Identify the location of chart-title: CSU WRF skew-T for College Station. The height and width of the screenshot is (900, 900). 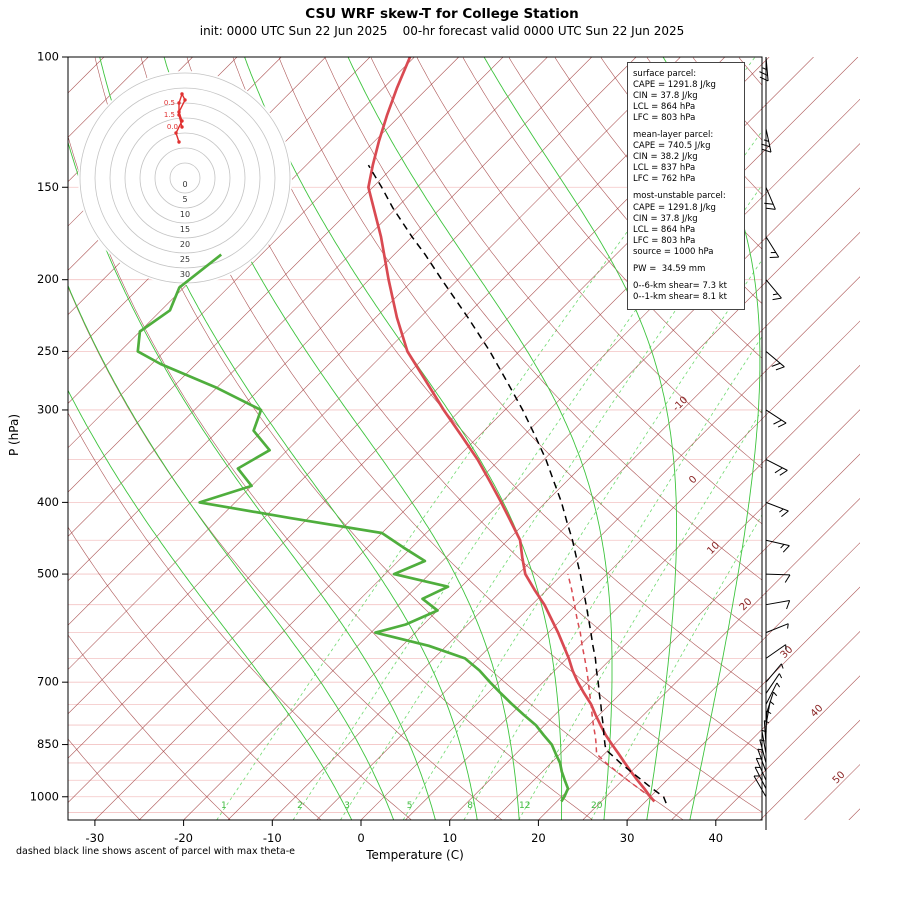
(442, 14).